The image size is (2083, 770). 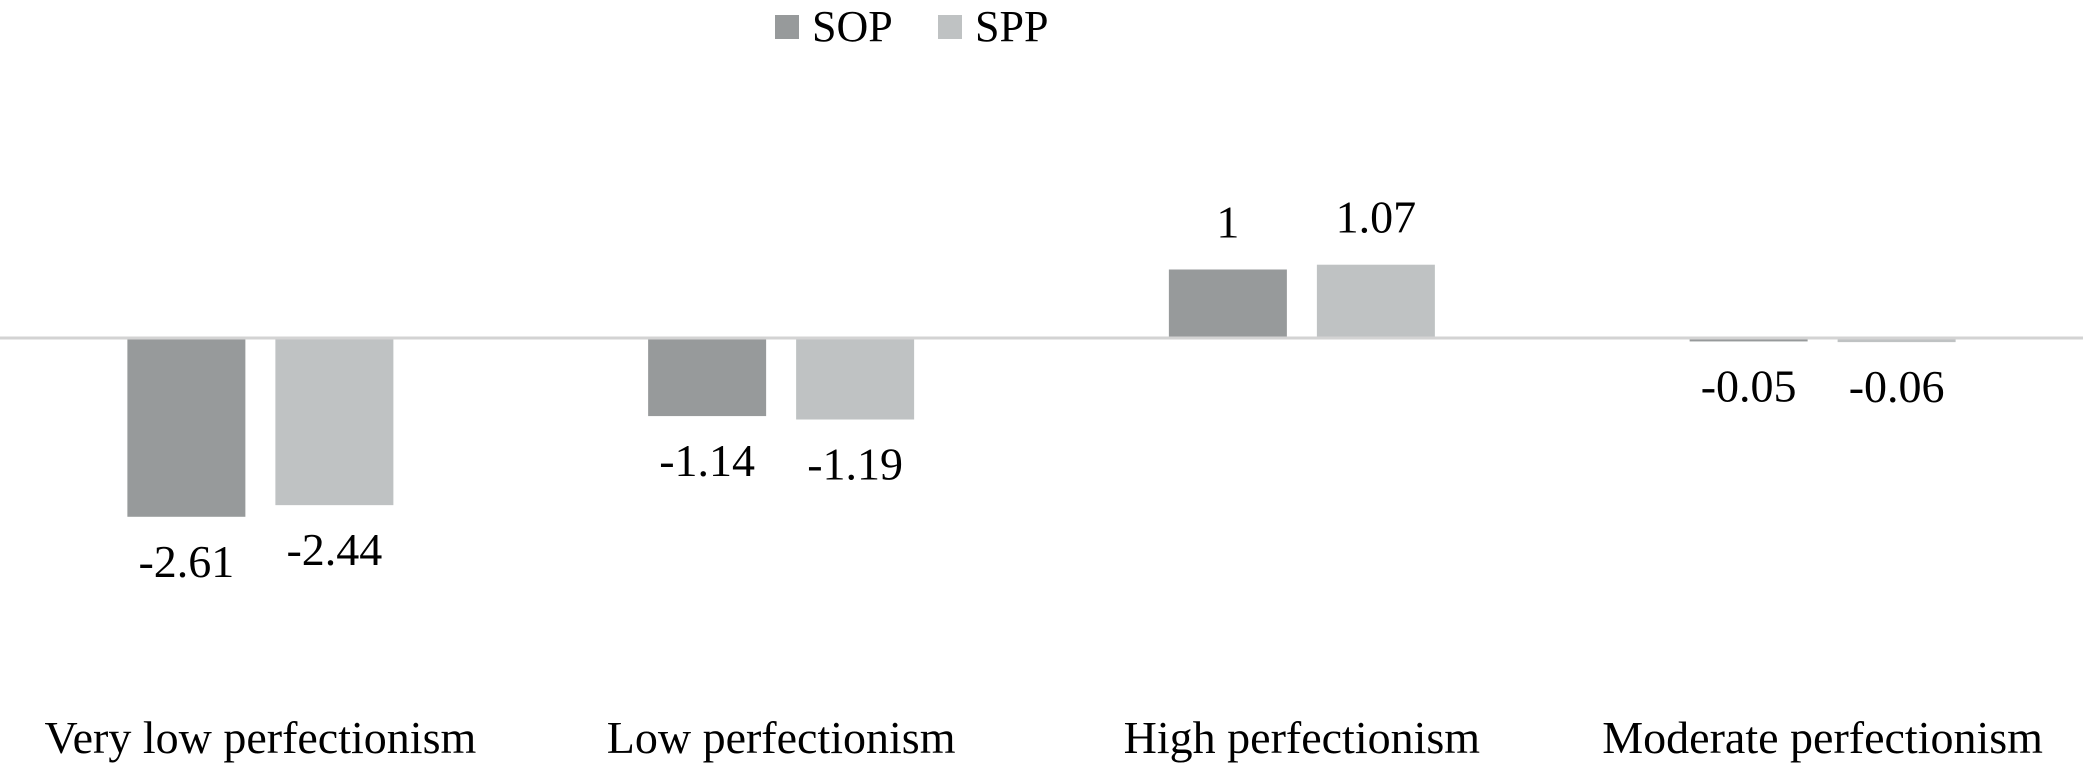 What do you see at coordinates (1227, 222) in the screenshot?
I see `data-label-sop-high-perfectionism: 1` at bounding box center [1227, 222].